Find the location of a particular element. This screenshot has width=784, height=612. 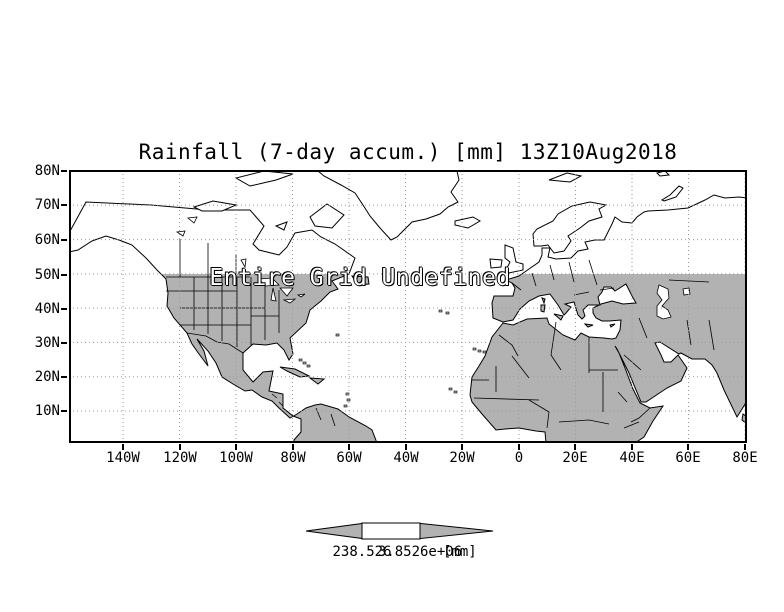

y-axis-label-60n: 60N is located at coordinates (47, 240).